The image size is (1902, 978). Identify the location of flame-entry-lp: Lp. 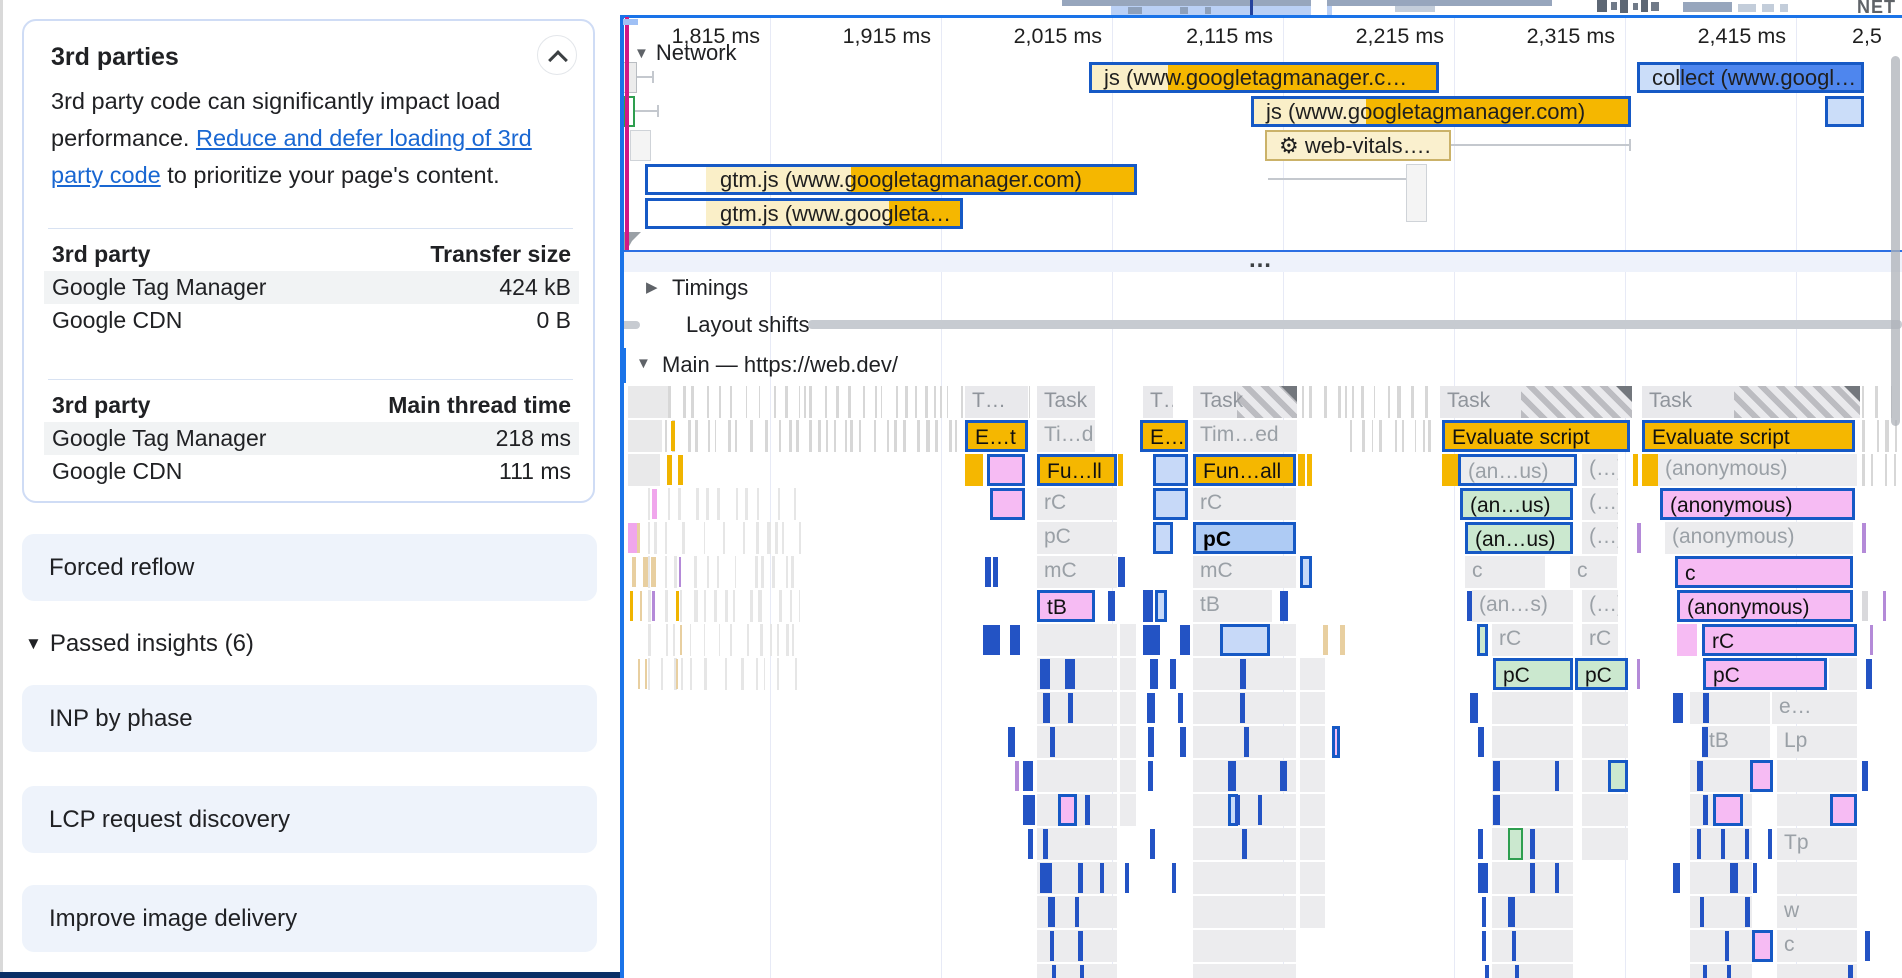
(1817, 742).